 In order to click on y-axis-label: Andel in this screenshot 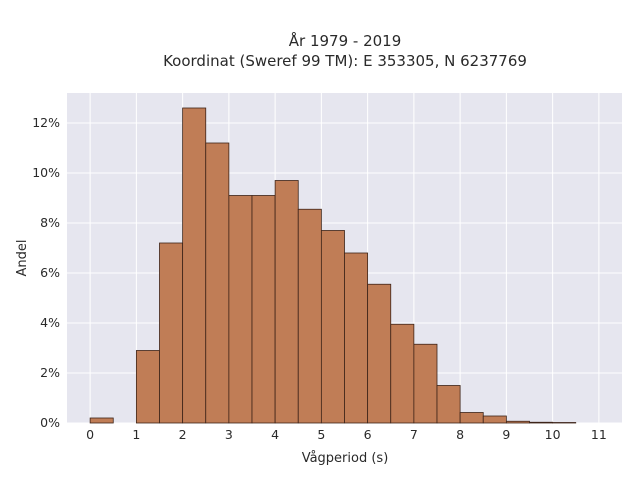, I will do `click(22, 258)`.